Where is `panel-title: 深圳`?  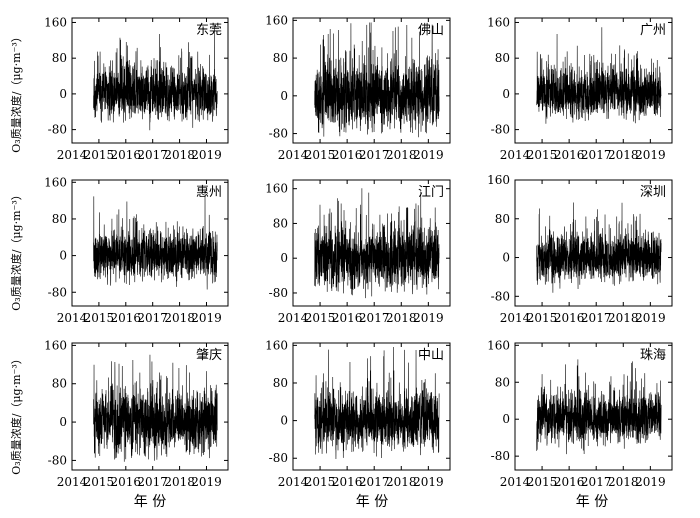 panel-title: 深圳 is located at coordinates (653, 192).